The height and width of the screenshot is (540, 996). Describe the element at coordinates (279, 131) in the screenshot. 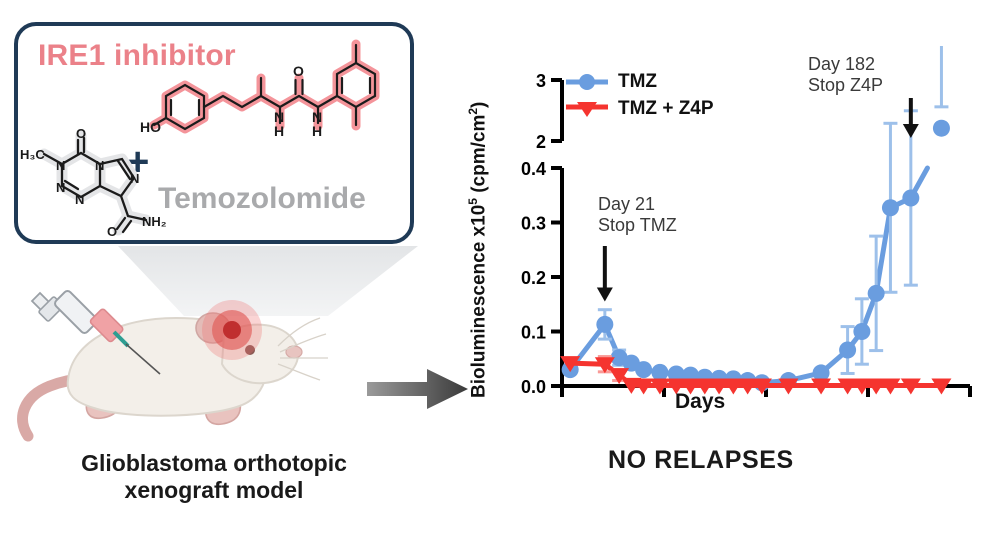

I see `nh-left-h-label: H` at that location.